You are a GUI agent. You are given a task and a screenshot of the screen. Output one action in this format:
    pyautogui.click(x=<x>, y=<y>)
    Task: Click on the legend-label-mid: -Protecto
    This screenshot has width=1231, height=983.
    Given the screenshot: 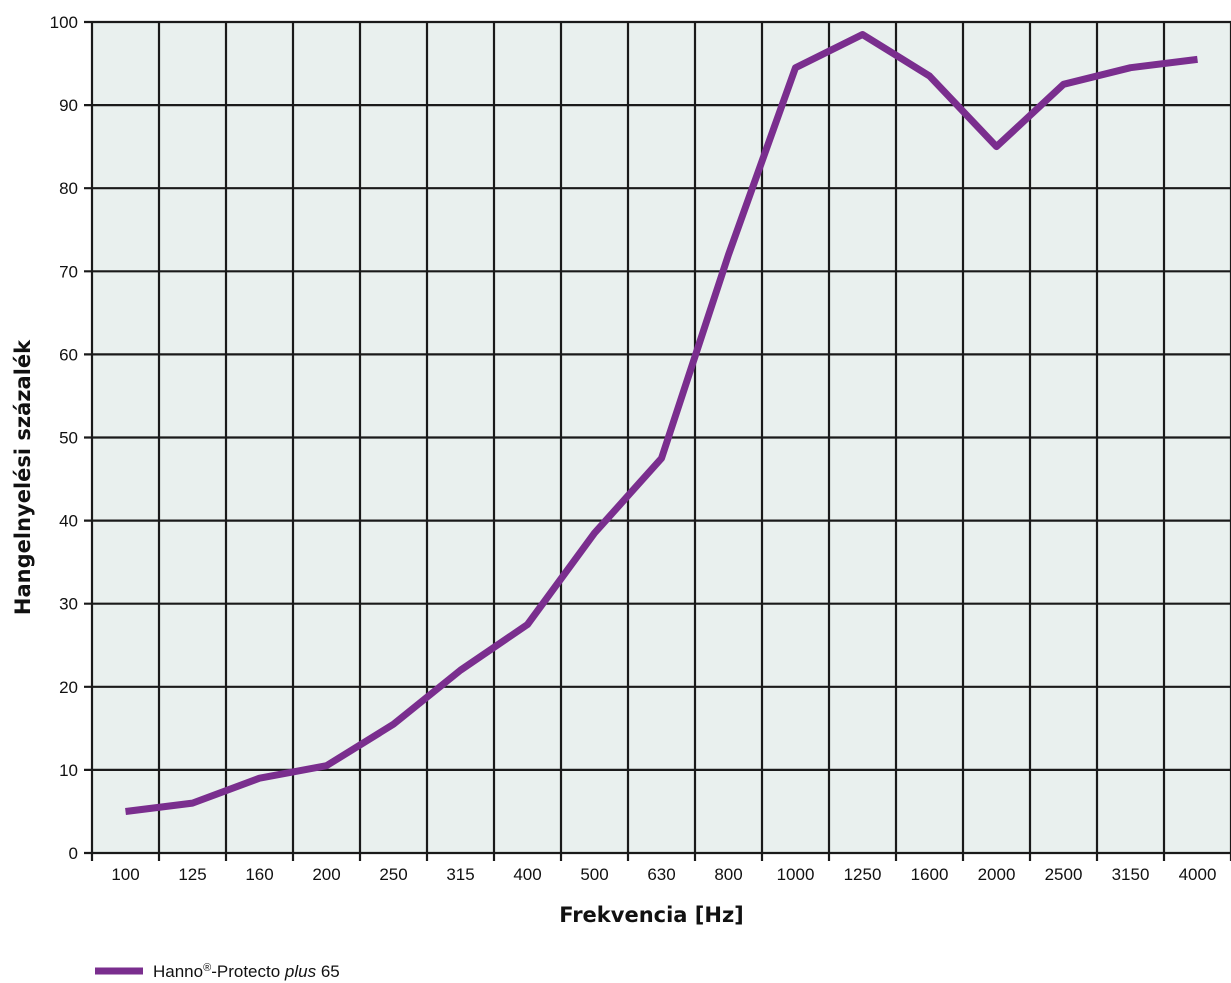 What is the action you would take?
    pyautogui.click(x=248, y=971)
    